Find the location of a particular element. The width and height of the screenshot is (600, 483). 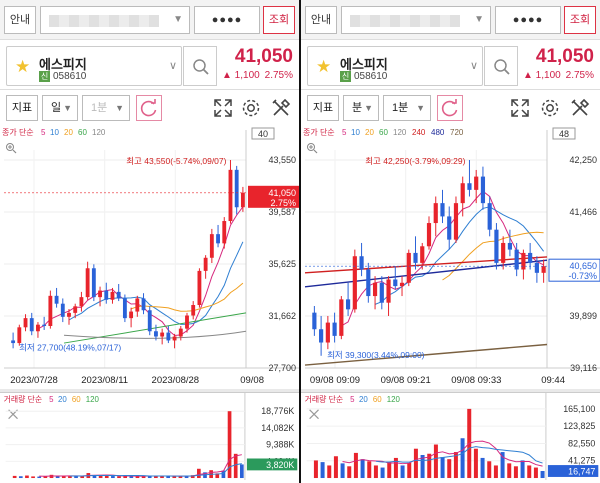

period-select: 분 ▼ is located at coordinates (361, 108).